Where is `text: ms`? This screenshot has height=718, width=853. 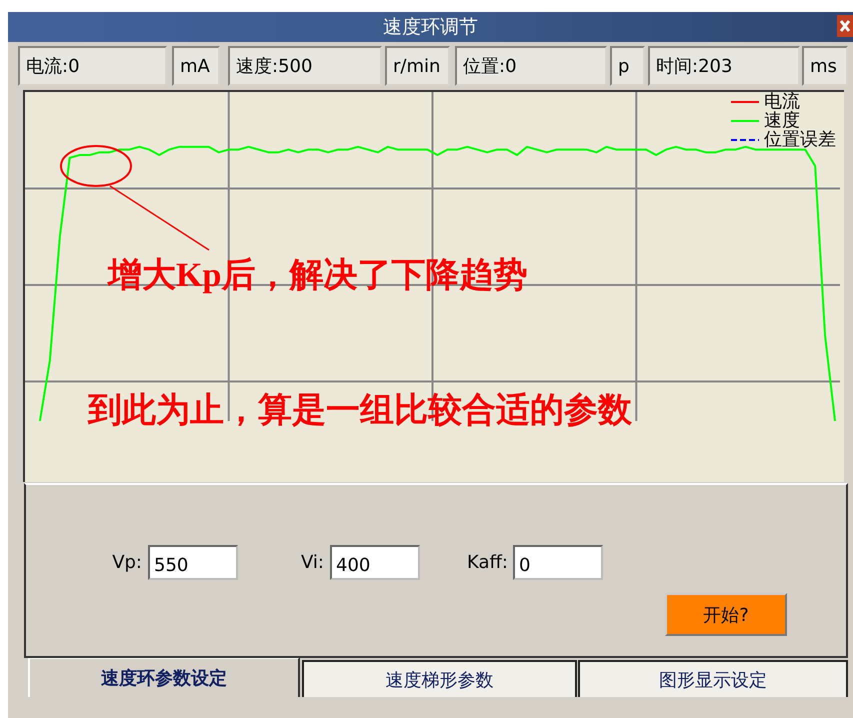 text: ms is located at coordinates (825, 66).